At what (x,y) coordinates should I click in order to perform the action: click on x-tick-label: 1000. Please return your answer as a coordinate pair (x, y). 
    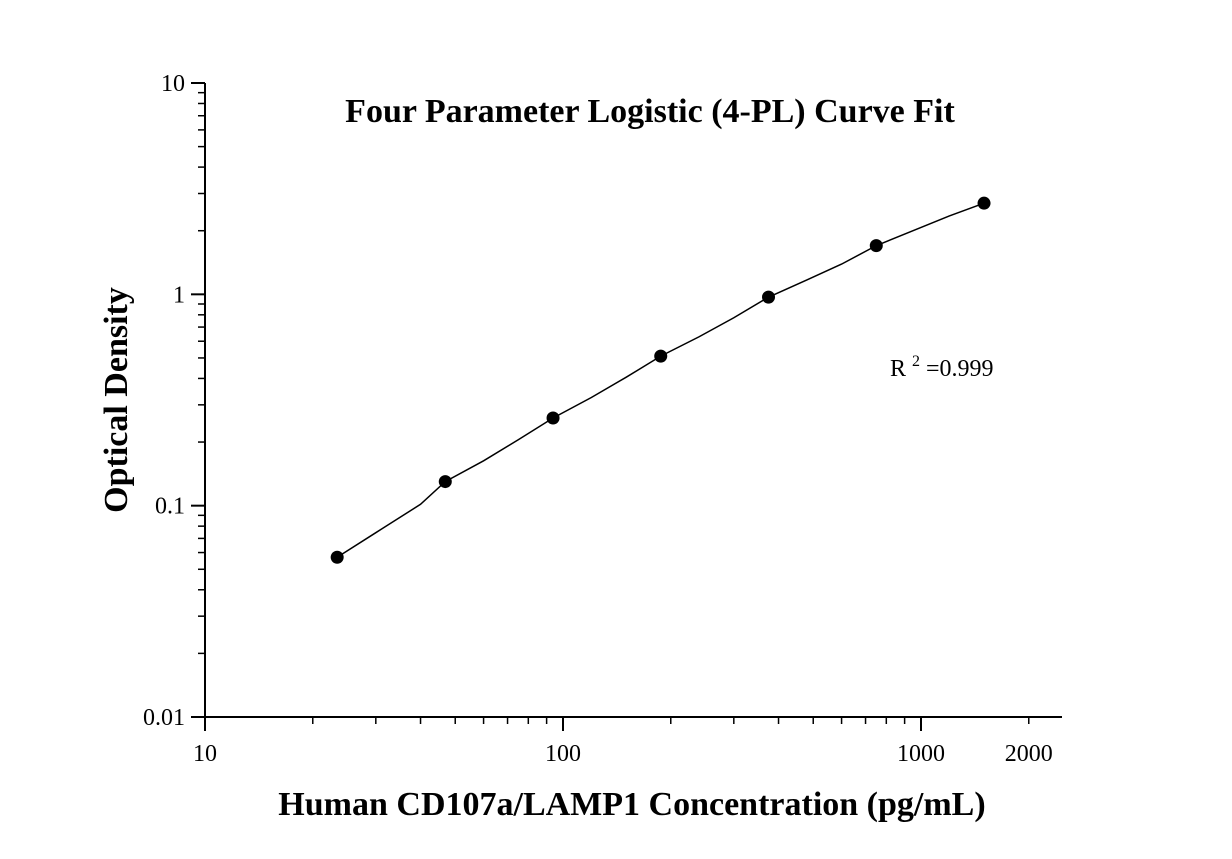
    Looking at the image, I should click on (921, 754).